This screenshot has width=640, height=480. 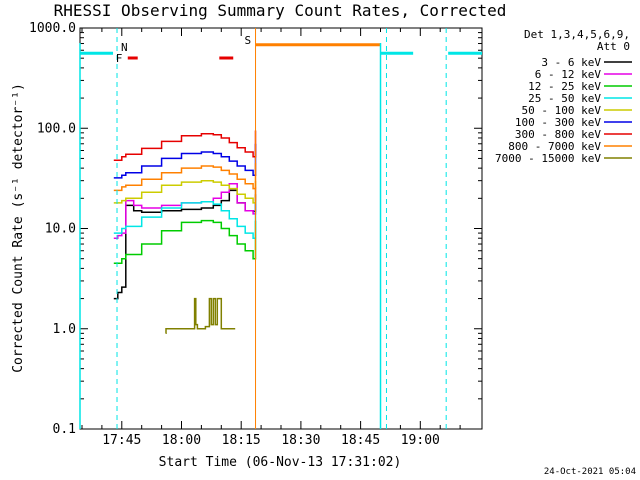 I want to click on legend-entry-label: 7000 - 15000 keV, so click(x=548, y=158).